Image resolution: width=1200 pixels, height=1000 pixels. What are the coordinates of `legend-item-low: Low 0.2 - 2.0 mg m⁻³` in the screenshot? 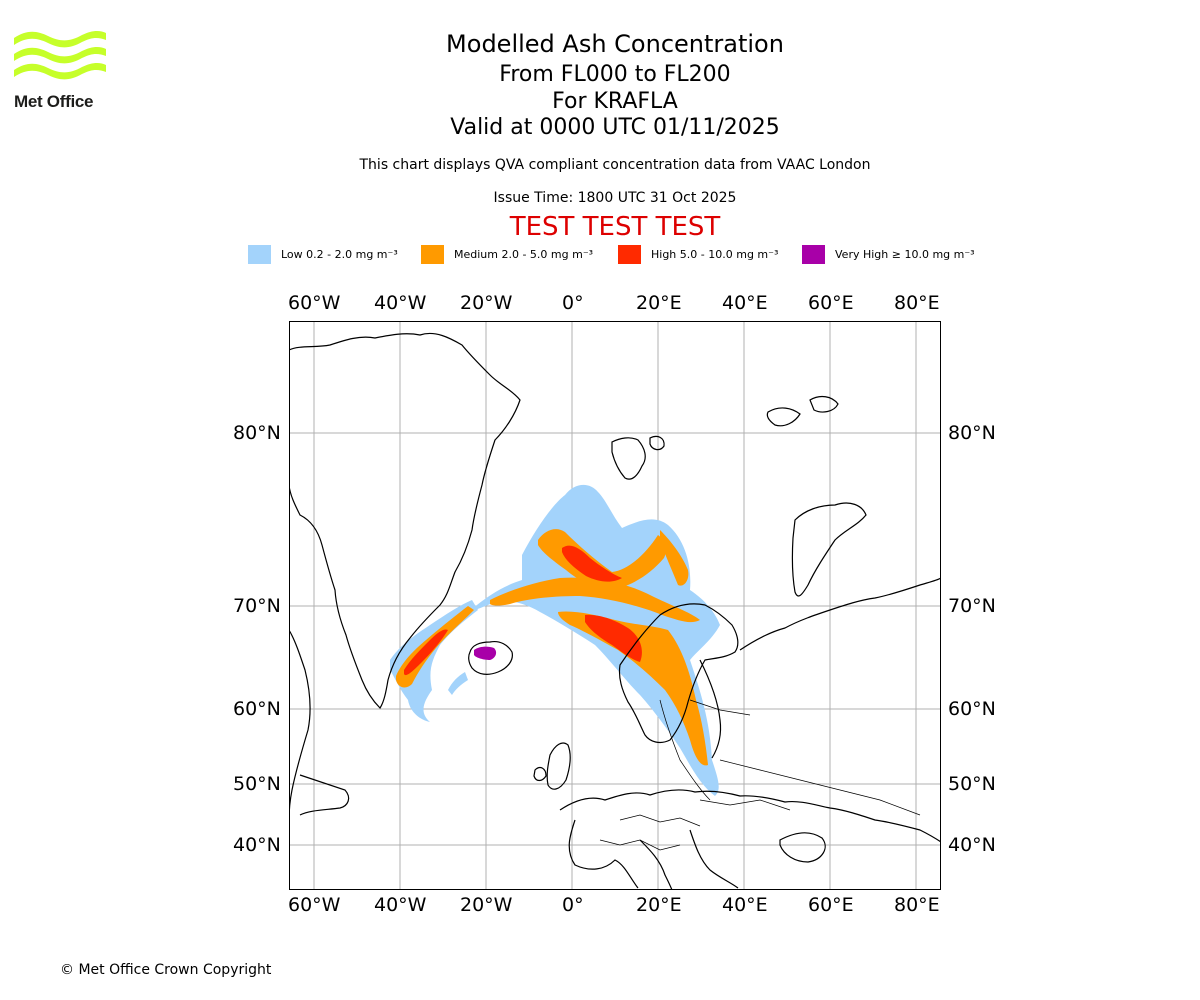 It's located at (323, 254).